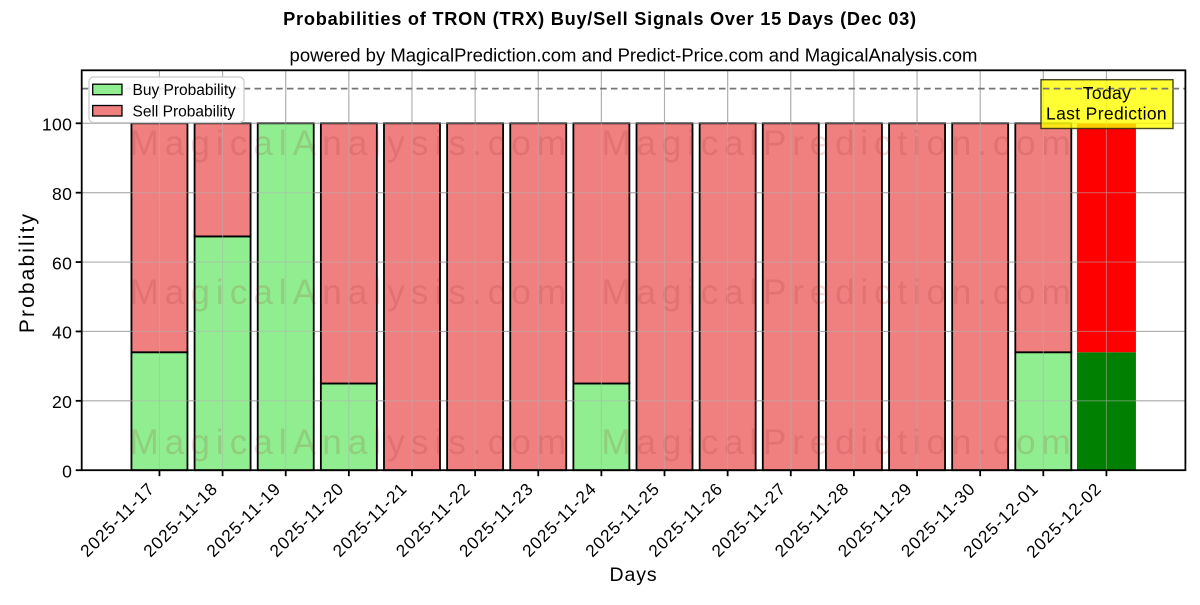 This screenshot has height=605, width=1200. I want to click on svg-text: 60, so click(62, 263).